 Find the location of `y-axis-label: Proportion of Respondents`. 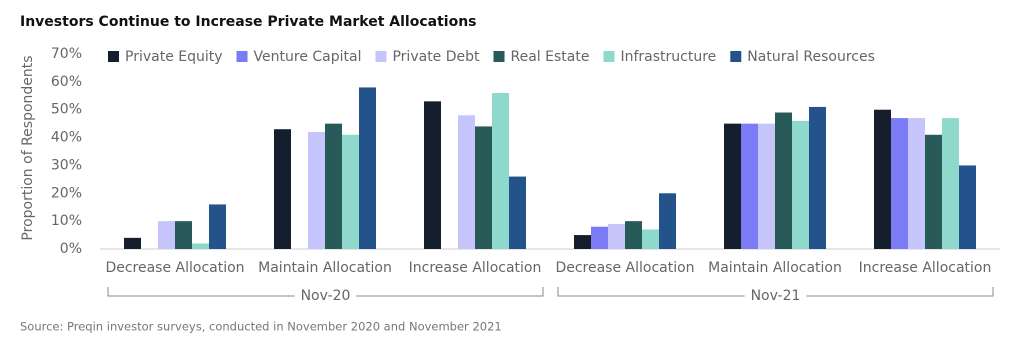

y-axis-label: Proportion of Respondents is located at coordinates (28, 147).